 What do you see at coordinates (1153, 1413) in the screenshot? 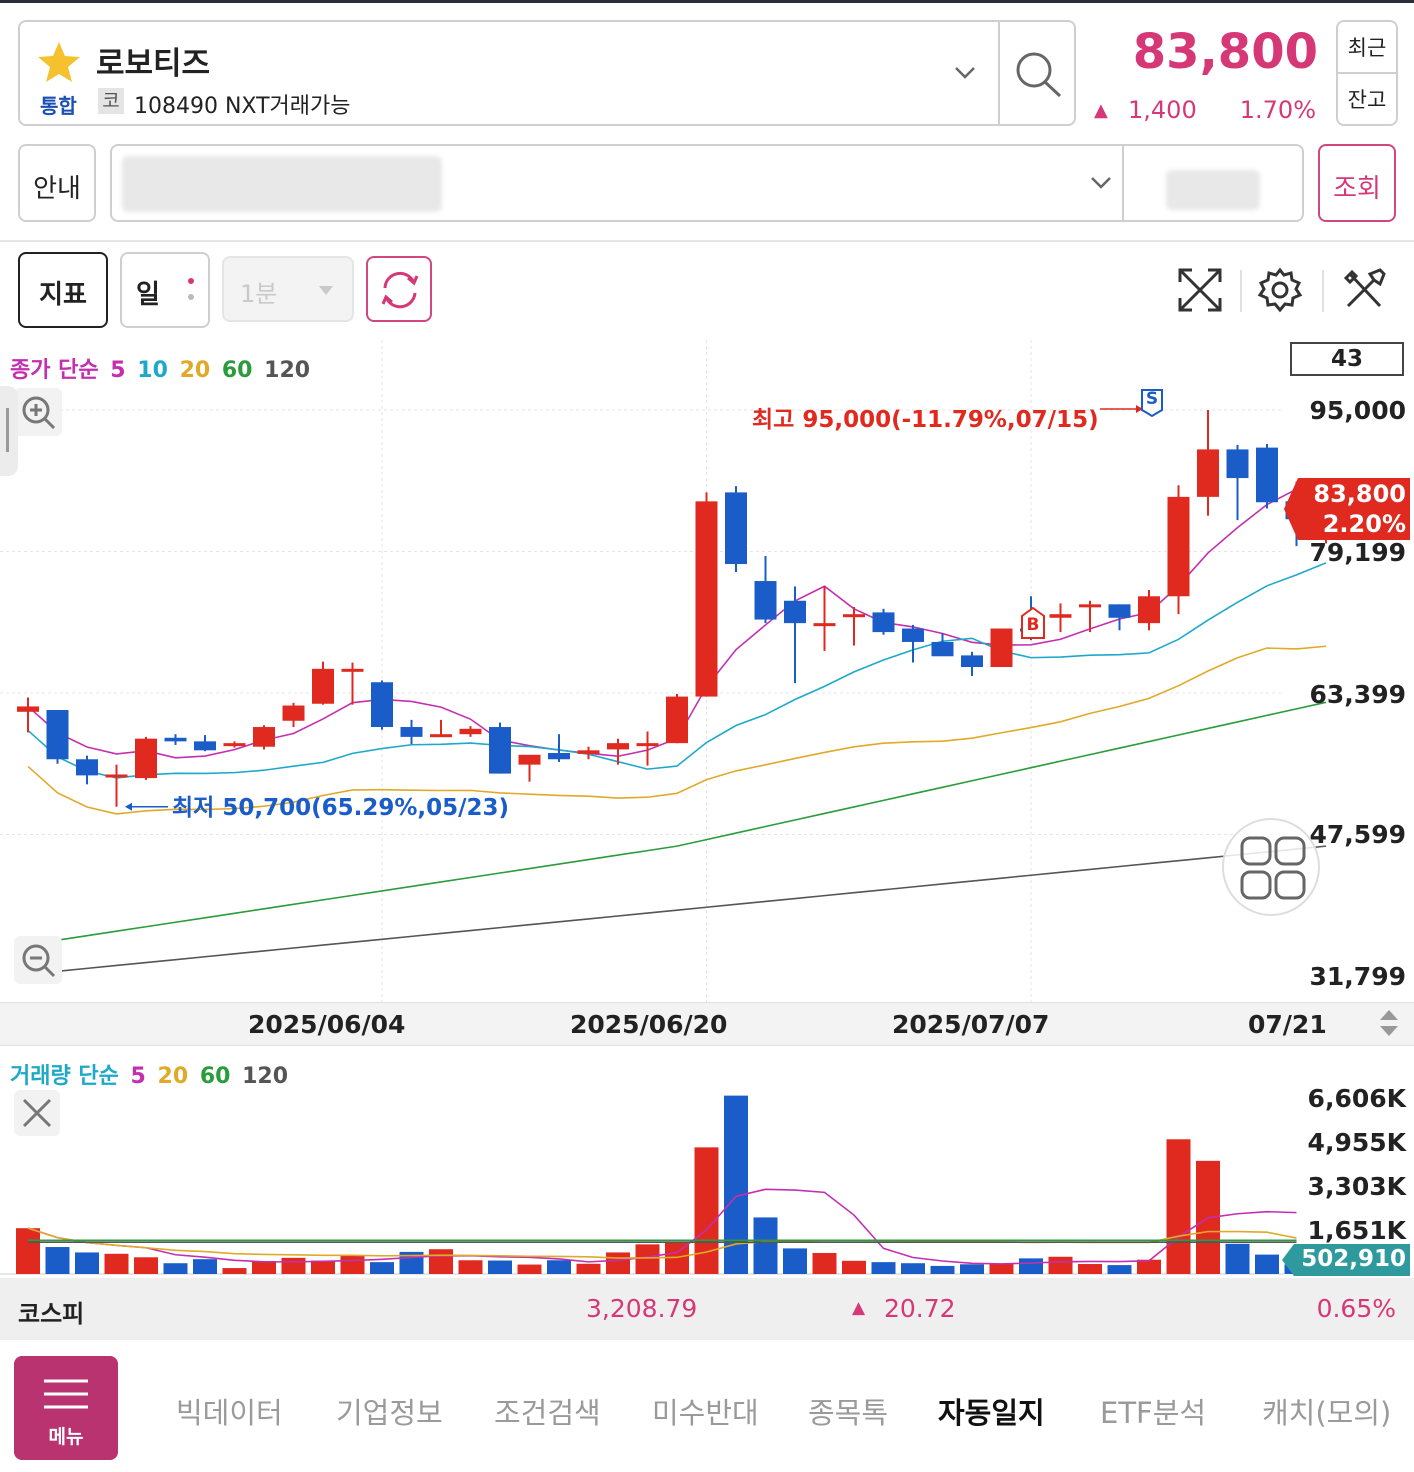
I see `tab-etf-analysis: ETF분석` at bounding box center [1153, 1413].